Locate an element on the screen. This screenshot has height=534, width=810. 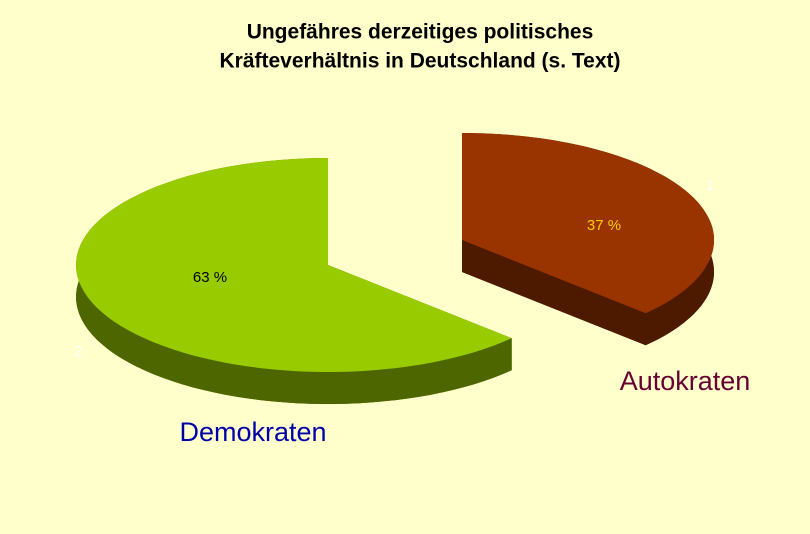
category-label: Autokraten is located at coordinates (685, 381).